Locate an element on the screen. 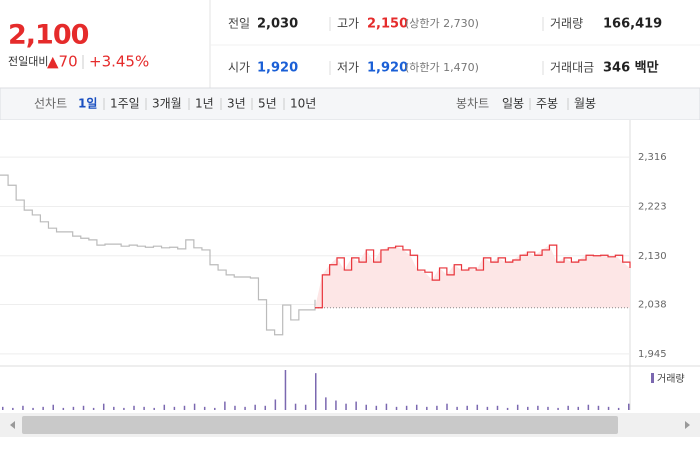 The height and width of the screenshot is (454, 700). range-tab: 10년 is located at coordinates (303, 104).